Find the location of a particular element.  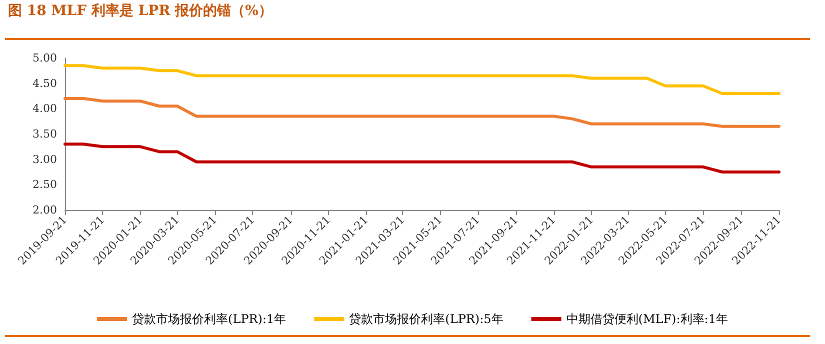

y-tick-label: 4.50 is located at coordinates (44, 83).